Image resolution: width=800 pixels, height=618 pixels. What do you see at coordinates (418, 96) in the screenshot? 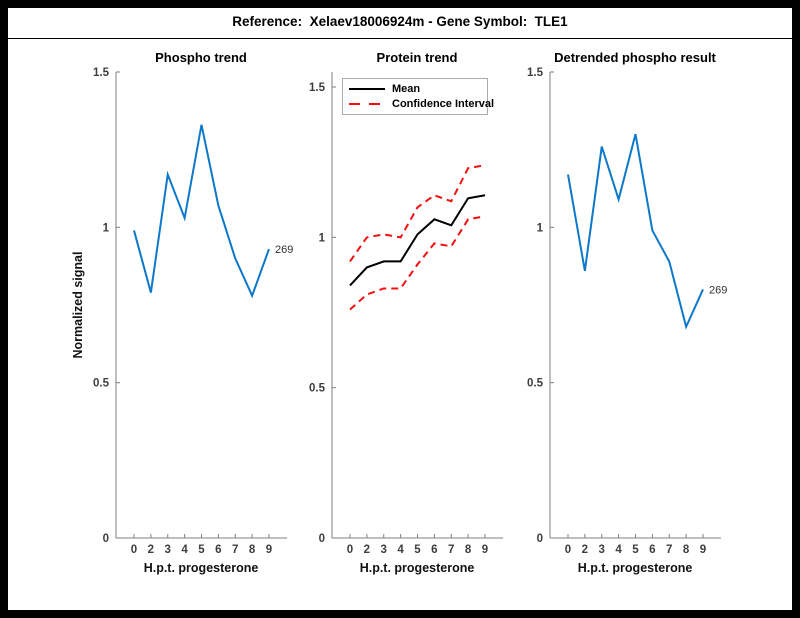
I see `legend-box: Mean Confidence Interval` at bounding box center [418, 96].